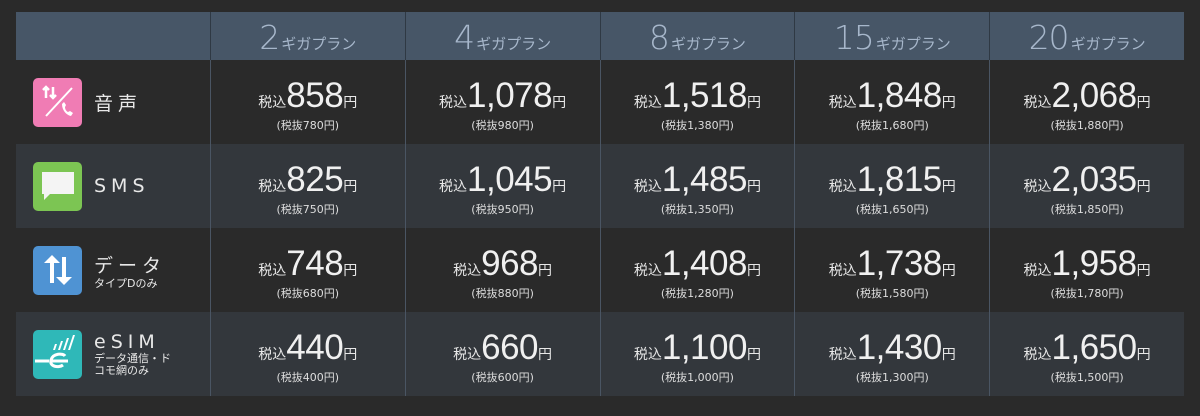  I want to click on table-header: 2 ギガプラン 4 ギガプラン 8 ギガプラン 15 ギガプラン 20 ギガプラン, so click(600, 36).